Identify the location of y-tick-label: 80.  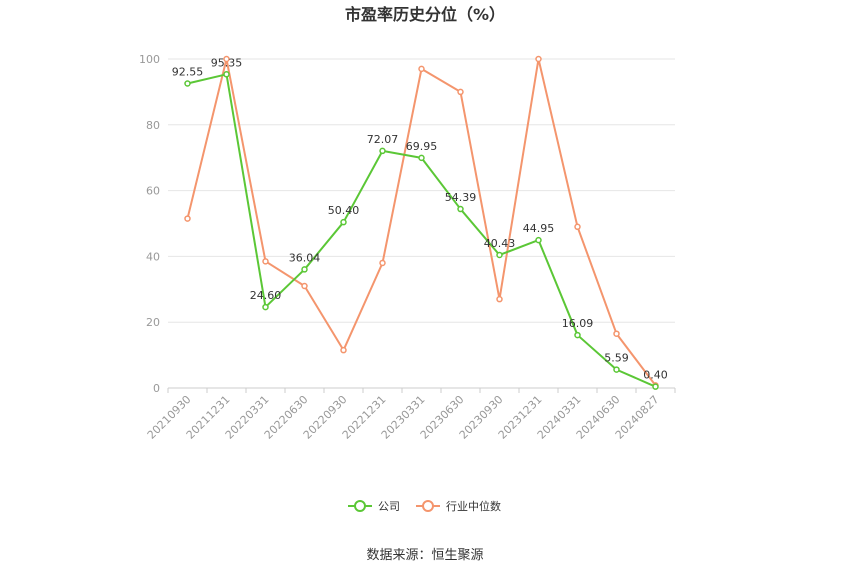
(153, 125).